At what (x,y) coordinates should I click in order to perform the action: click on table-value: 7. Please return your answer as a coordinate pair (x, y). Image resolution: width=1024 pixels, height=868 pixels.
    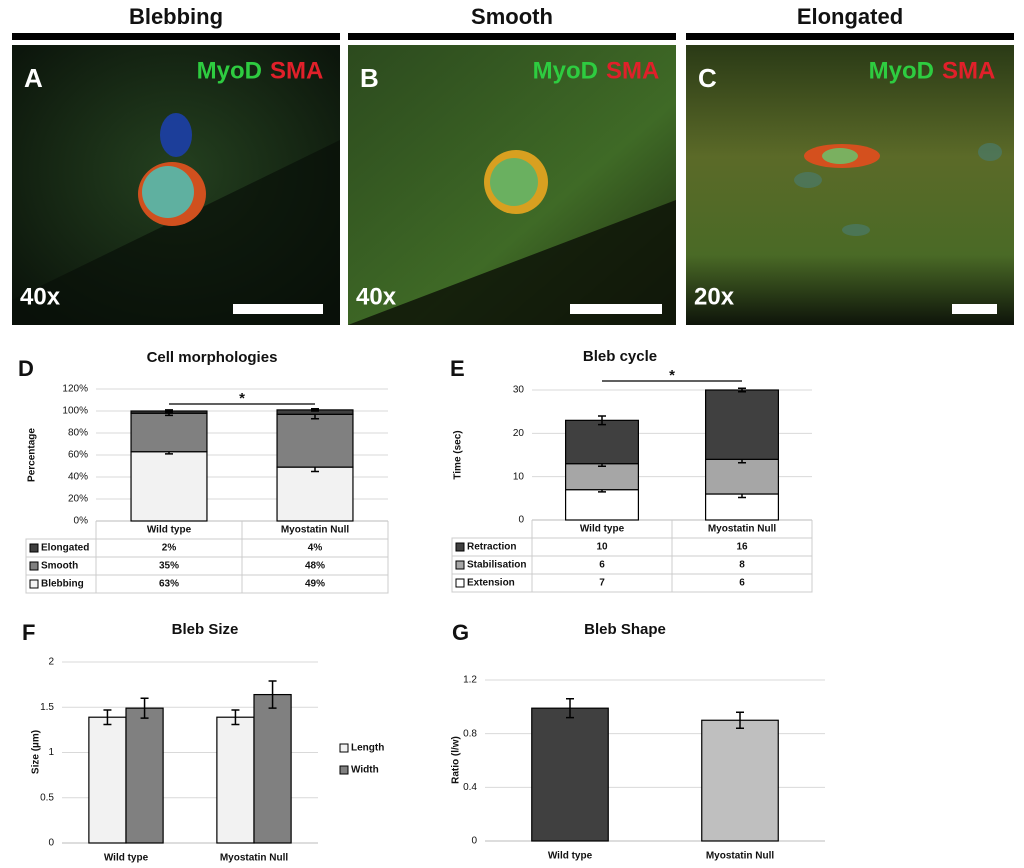
    Looking at the image, I should click on (602, 583).